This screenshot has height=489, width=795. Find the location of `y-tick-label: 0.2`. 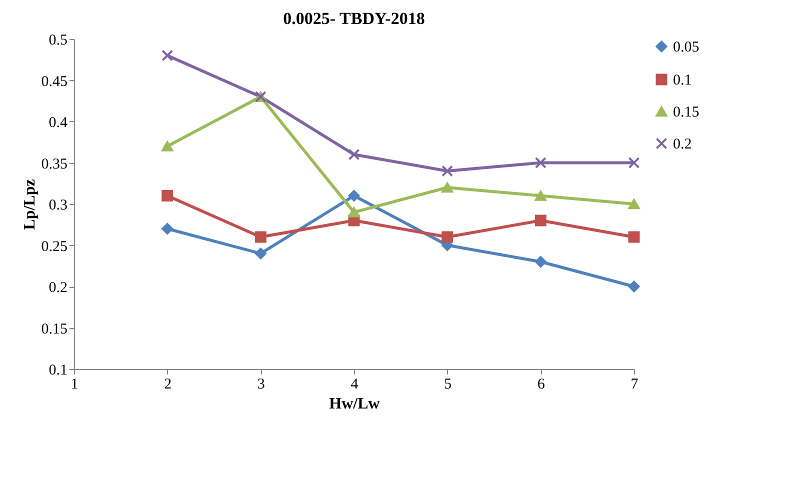

y-tick-label: 0.2 is located at coordinates (58, 288).